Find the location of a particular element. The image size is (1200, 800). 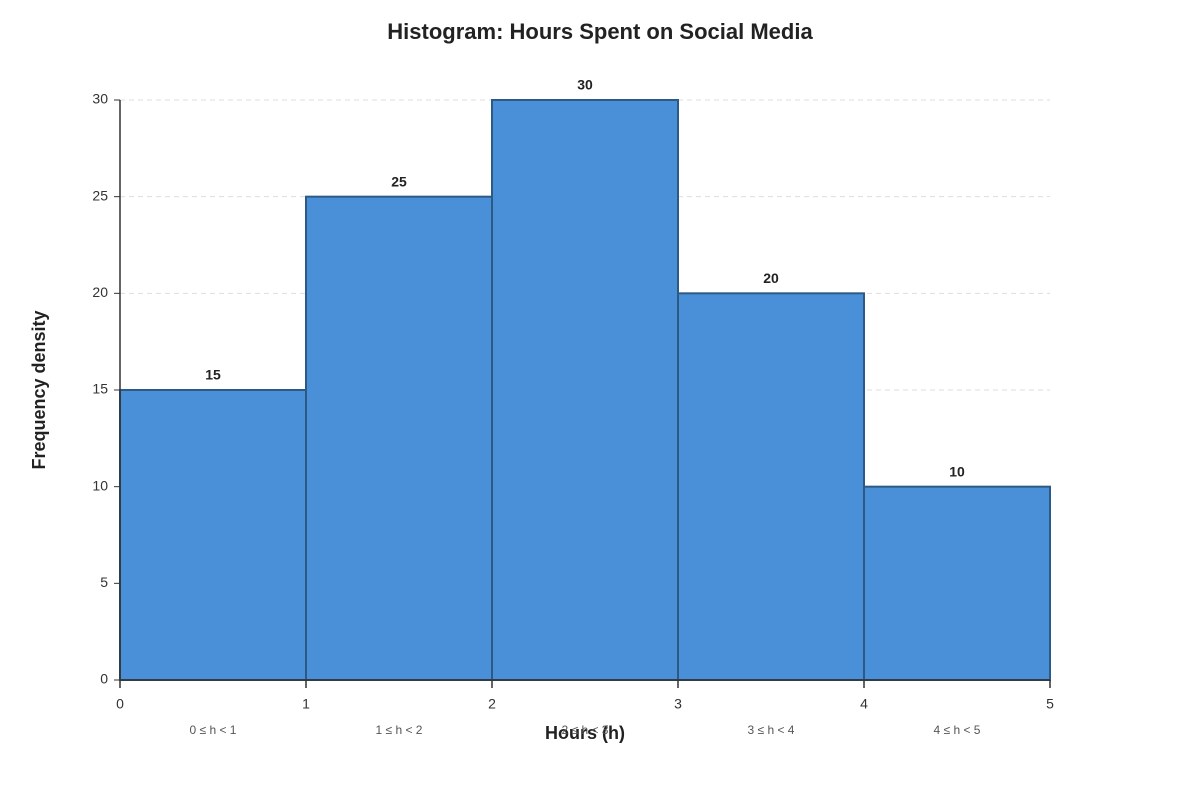

y-tick-label: 0 is located at coordinates (104, 679).